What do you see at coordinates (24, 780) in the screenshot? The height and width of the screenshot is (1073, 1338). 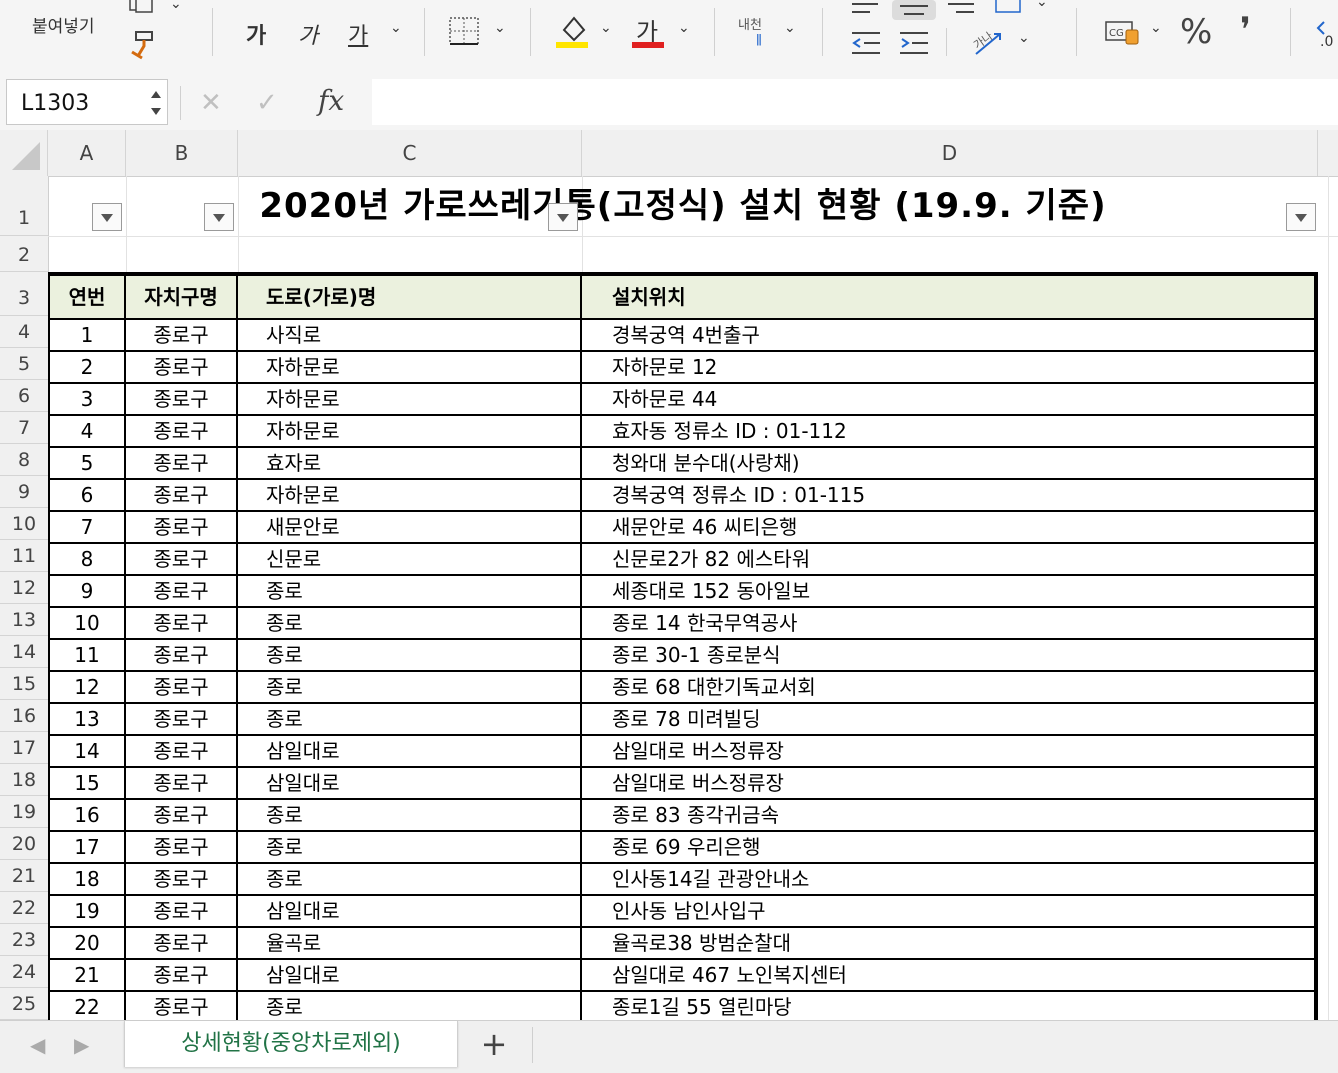 I see `row-header: 18` at bounding box center [24, 780].